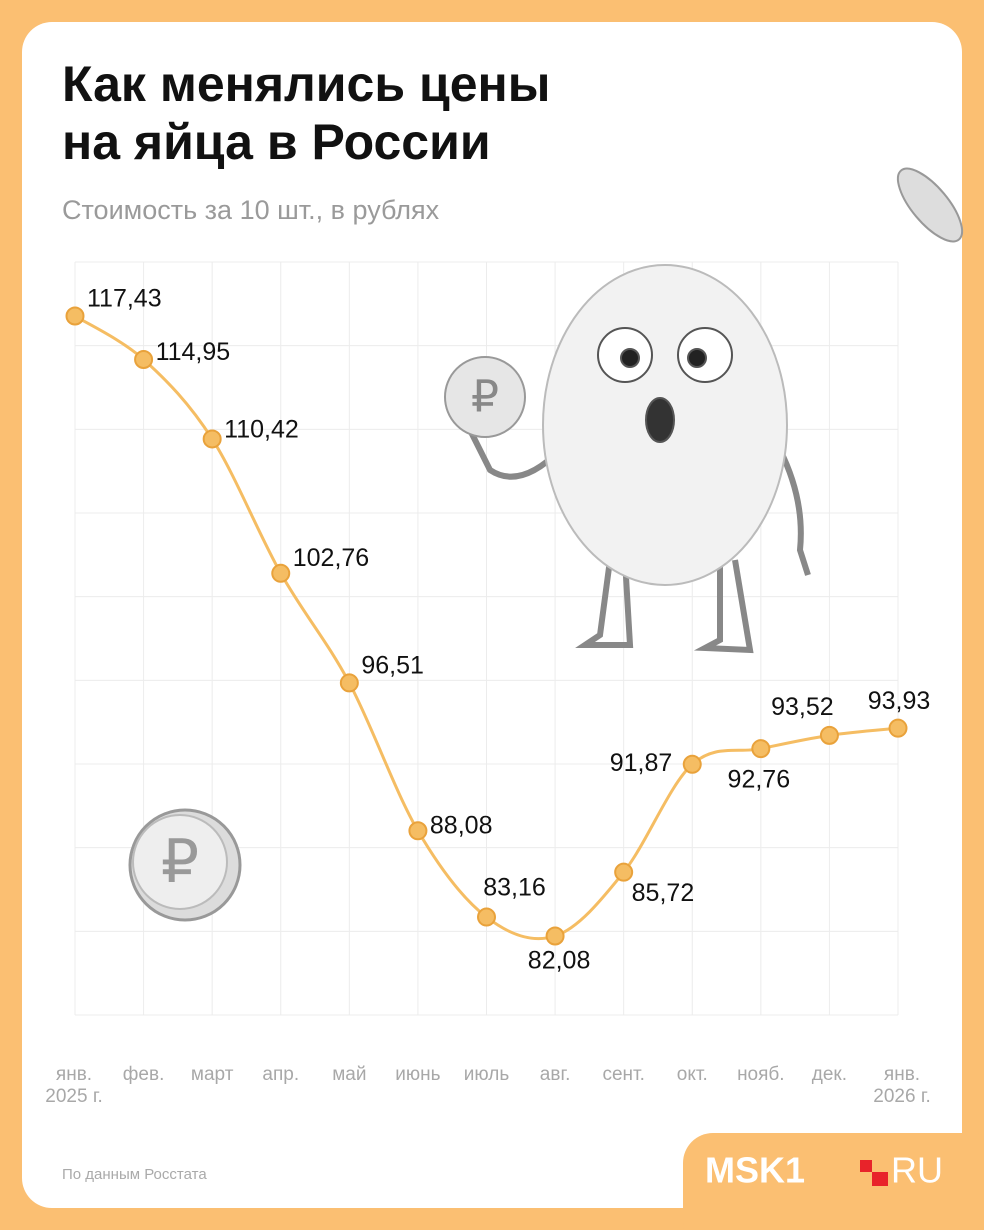 The image size is (984, 1230). I want to click on x-tick-label: июль, so click(487, 1074).